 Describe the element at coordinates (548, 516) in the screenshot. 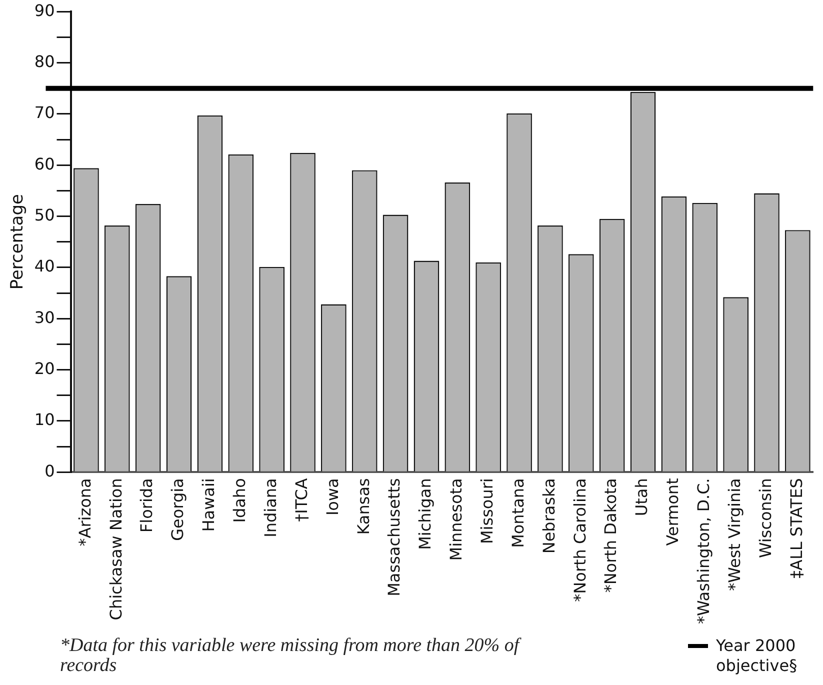

I see `x-tick-label: Nebraska` at that location.